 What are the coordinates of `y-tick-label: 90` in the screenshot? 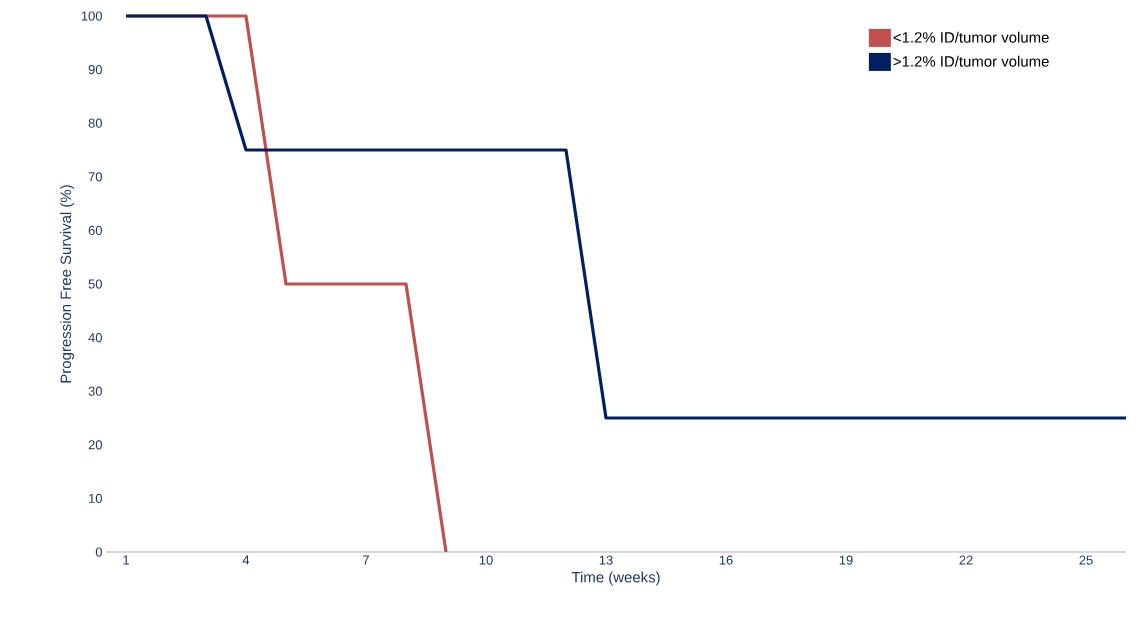 It's located at (95, 70).